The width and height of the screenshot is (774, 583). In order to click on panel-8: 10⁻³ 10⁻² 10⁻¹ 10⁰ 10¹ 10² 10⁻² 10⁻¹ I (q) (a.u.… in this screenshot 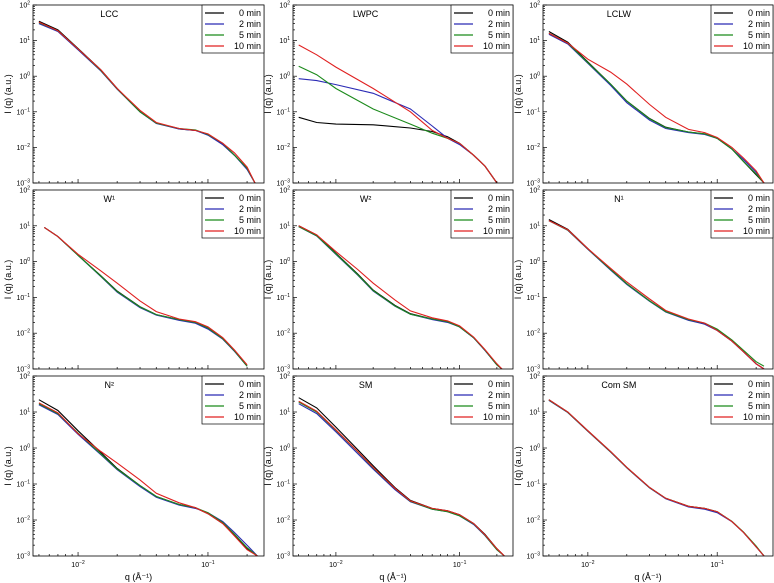, I will do `click(388, 477)`.